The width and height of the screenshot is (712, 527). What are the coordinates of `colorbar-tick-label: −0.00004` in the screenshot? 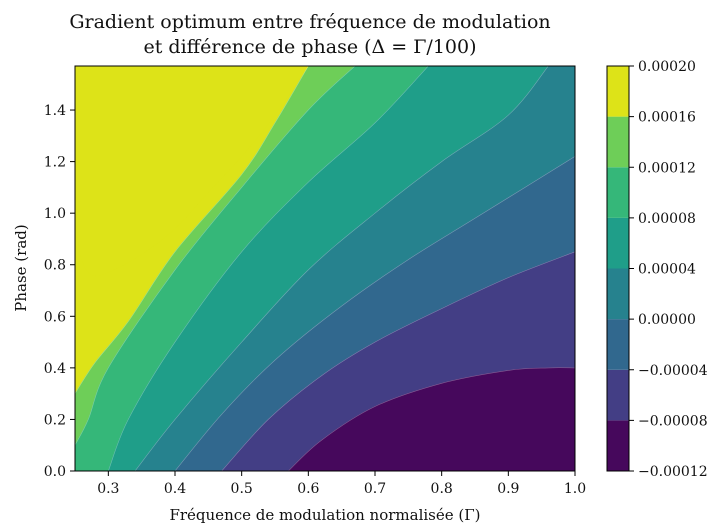 It's located at (673, 371).